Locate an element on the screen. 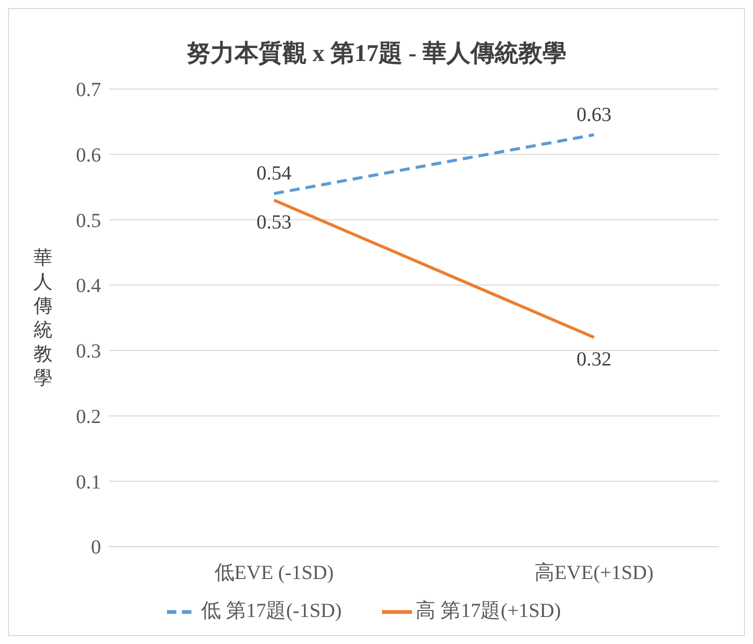 The width and height of the screenshot is (753, 644). data-label: 0.63 is located at coordinates (594, 115).